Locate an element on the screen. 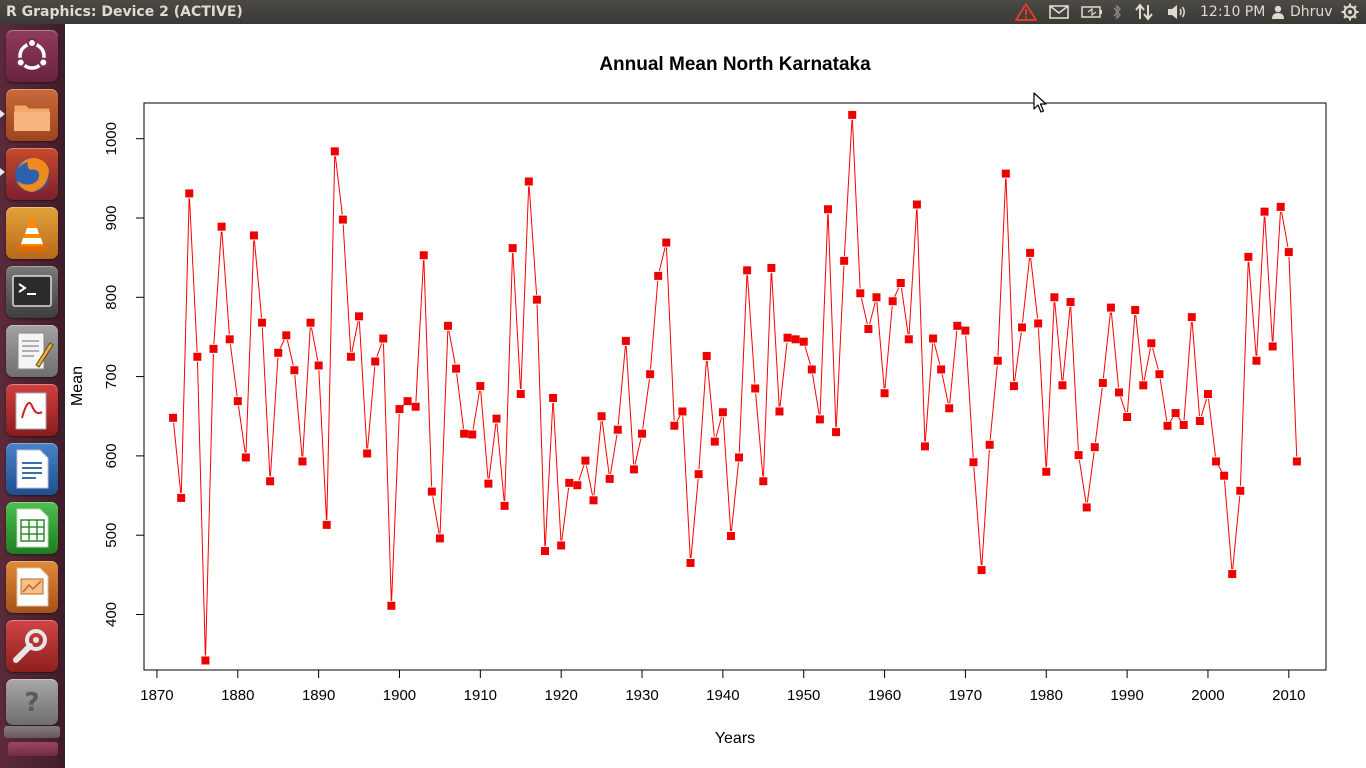 The width and height of the screenshot is (1366, 768). volume-icon is located at coordinates (1177, 12).